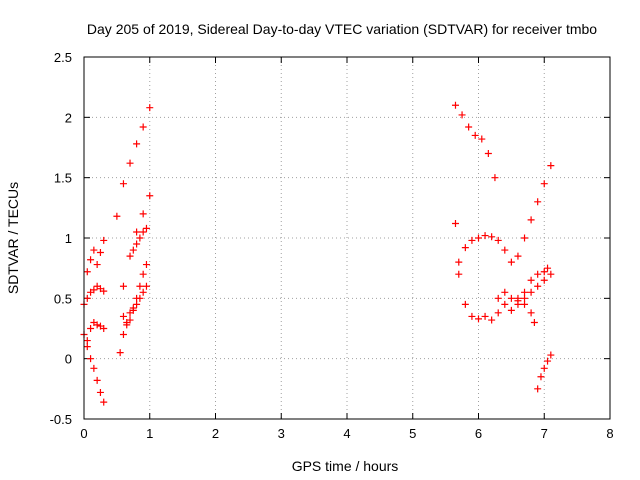  I want to click on series-arc-q-low, so click(526, 310).